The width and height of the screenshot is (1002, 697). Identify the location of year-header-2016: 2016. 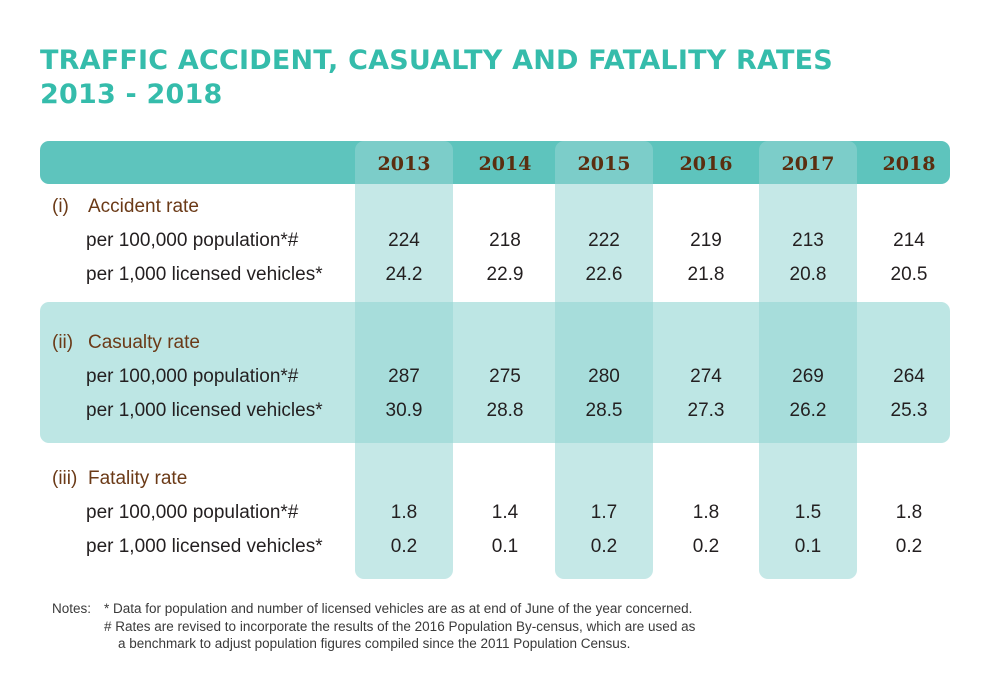
(706, 164).